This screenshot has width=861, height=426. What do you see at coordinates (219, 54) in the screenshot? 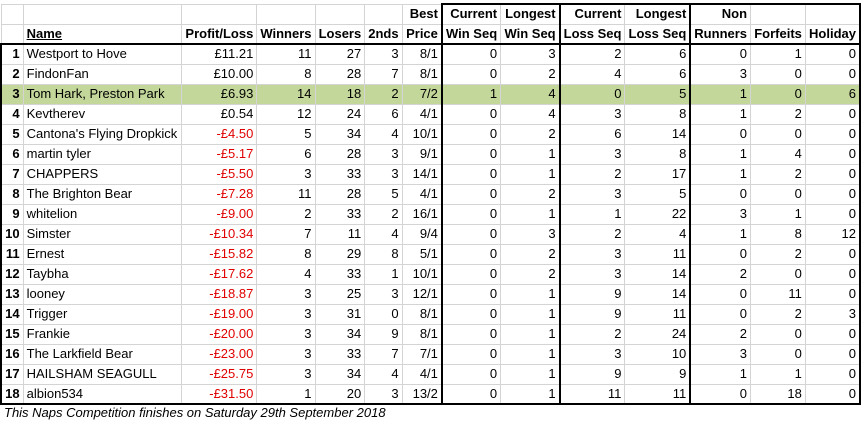
I see `cell-profit-loss: £11.21` at bounding box center [219, 54].